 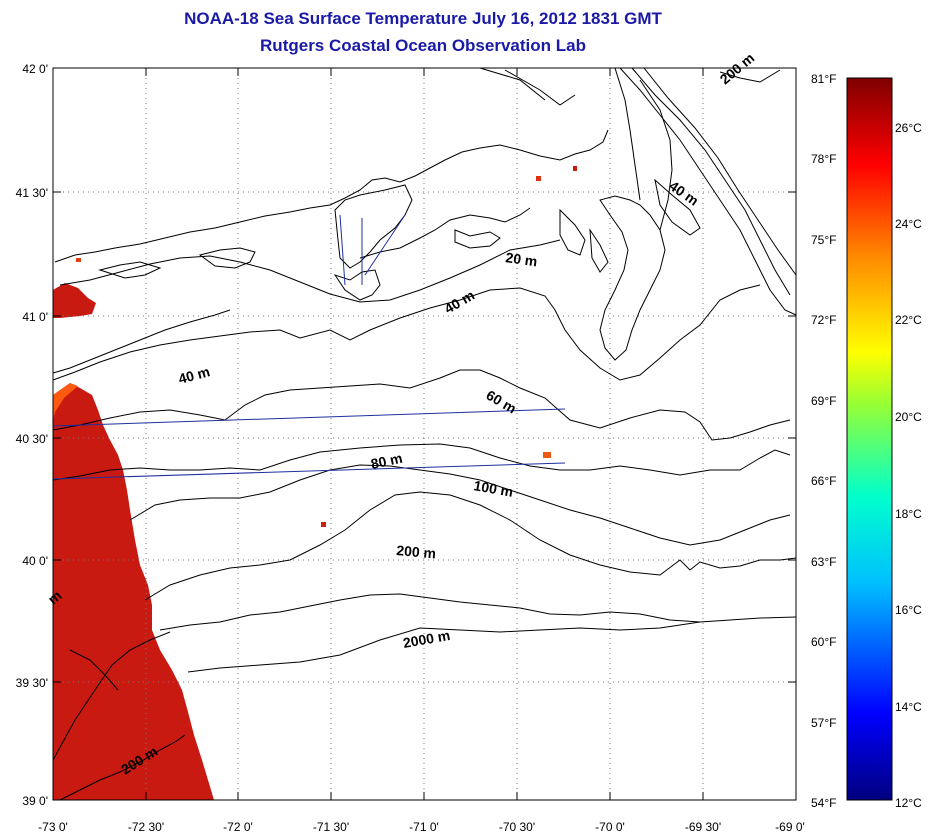 What do you see at coordinates (35, 317) in the screenshot?
I see `lat-label: 41 0'` at bounding box center [35, 317].